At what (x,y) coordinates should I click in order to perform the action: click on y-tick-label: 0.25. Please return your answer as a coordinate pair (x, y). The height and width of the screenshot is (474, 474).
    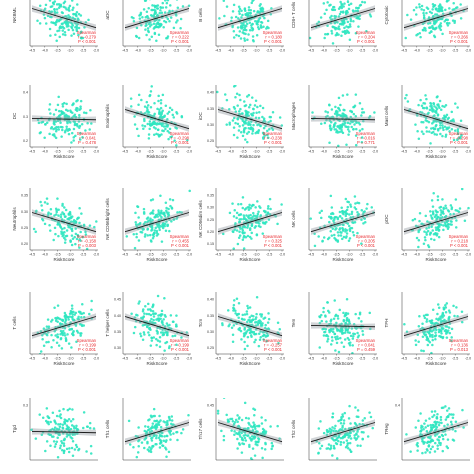
    Looking at the image, I should click on (210, 348).